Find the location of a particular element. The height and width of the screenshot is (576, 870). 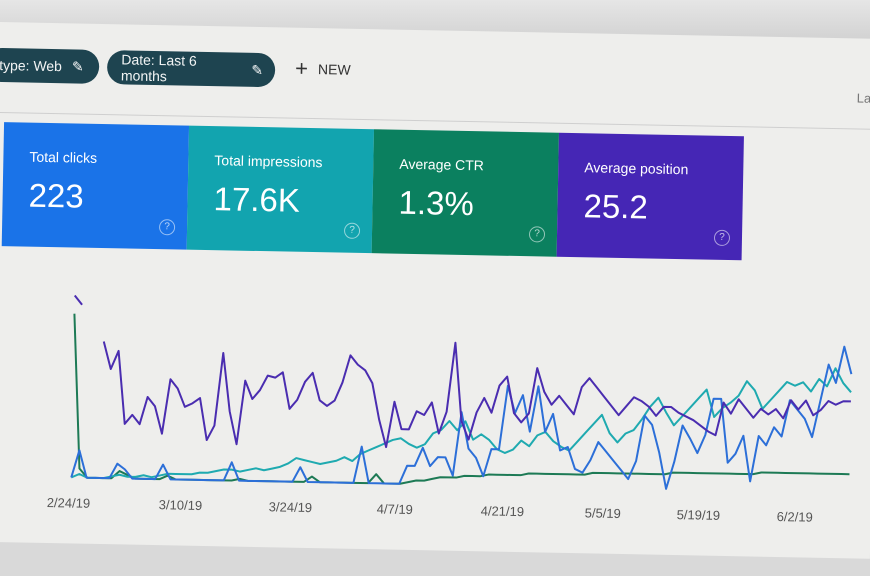

x-tick-label: 6/2/19 is located at coordinates (795, 517).